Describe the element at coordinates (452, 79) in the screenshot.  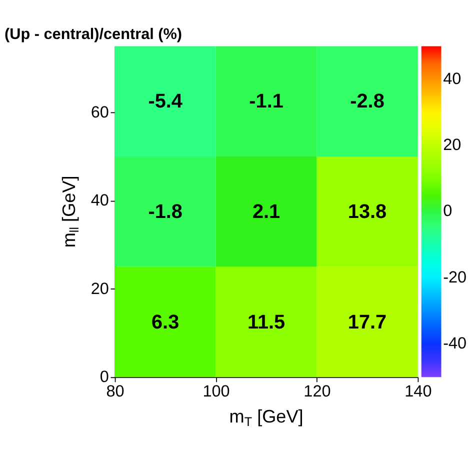
I see `color-bar-label: 40` at that location.